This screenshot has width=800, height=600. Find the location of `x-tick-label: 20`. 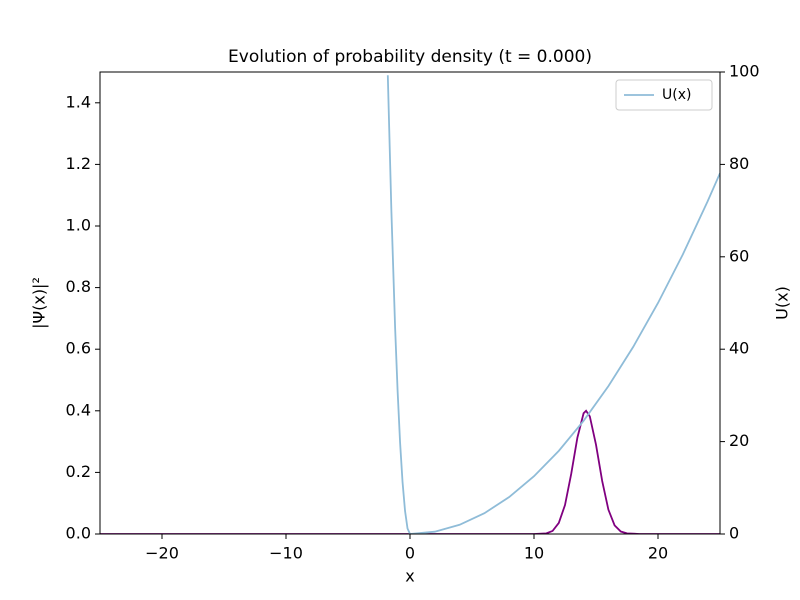

x-tick-label: 20 is located at coordinates (658, 553).